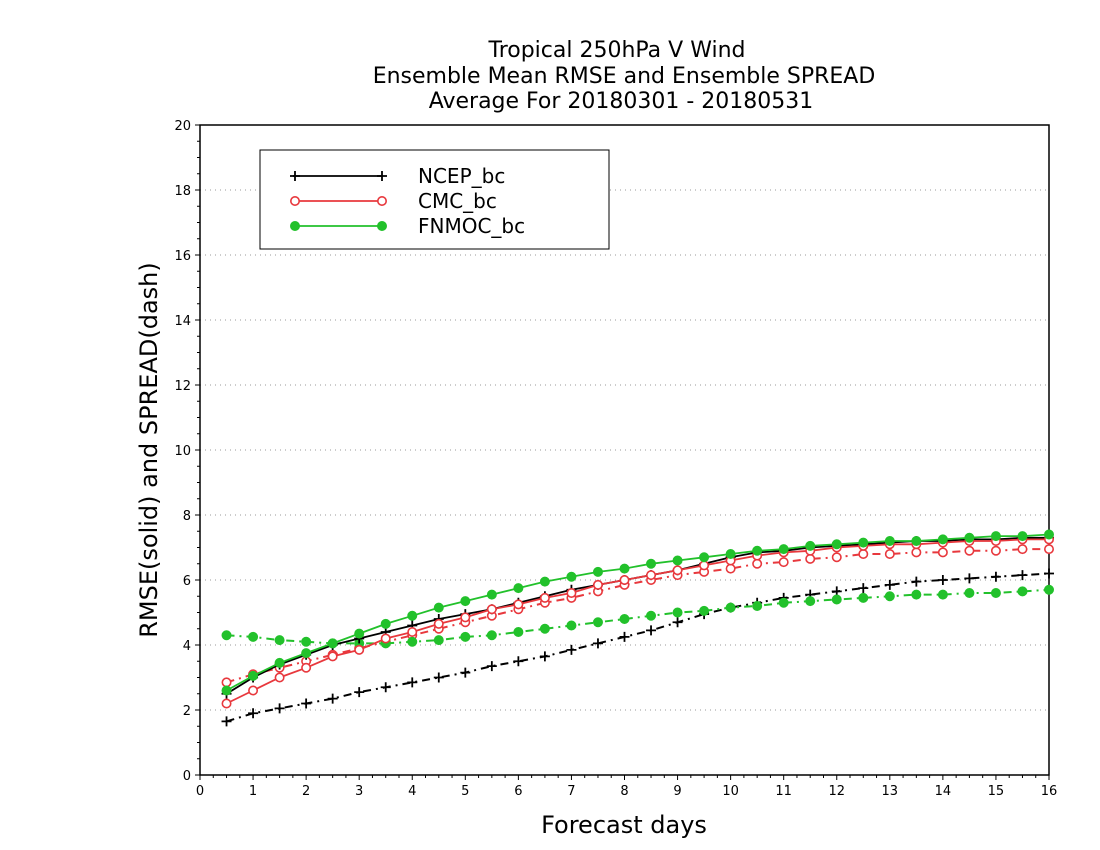 This screenshot has height=850, width=1100. I want to click on x-tick-label-1: 1, so click(253, 791).